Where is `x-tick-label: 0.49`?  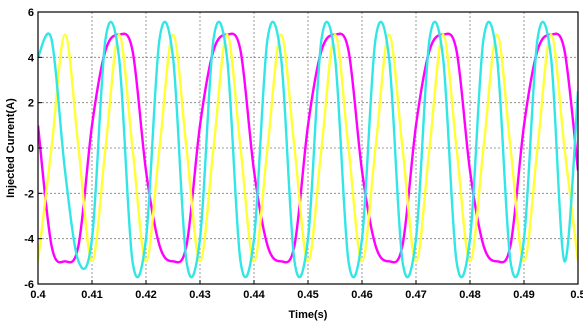
x-tick-label: 0.49 is located at coordinates (523, 295).